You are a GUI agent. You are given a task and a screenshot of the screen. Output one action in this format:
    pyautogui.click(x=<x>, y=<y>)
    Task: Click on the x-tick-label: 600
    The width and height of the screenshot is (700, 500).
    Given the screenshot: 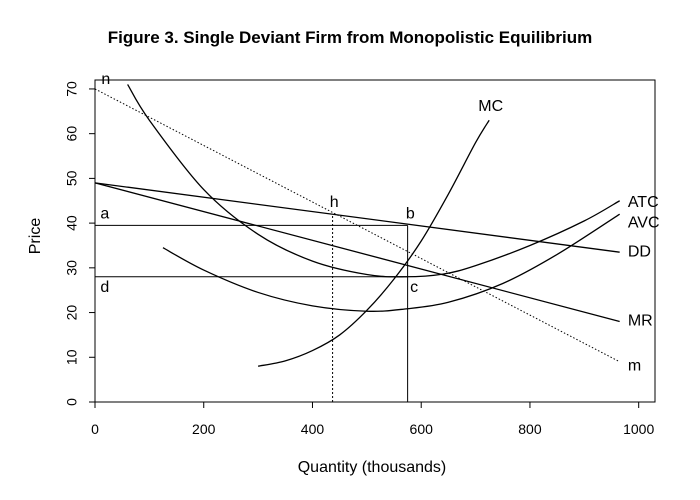 What is the action you would take?
    pyautogui.click(x=422, y=429)
    